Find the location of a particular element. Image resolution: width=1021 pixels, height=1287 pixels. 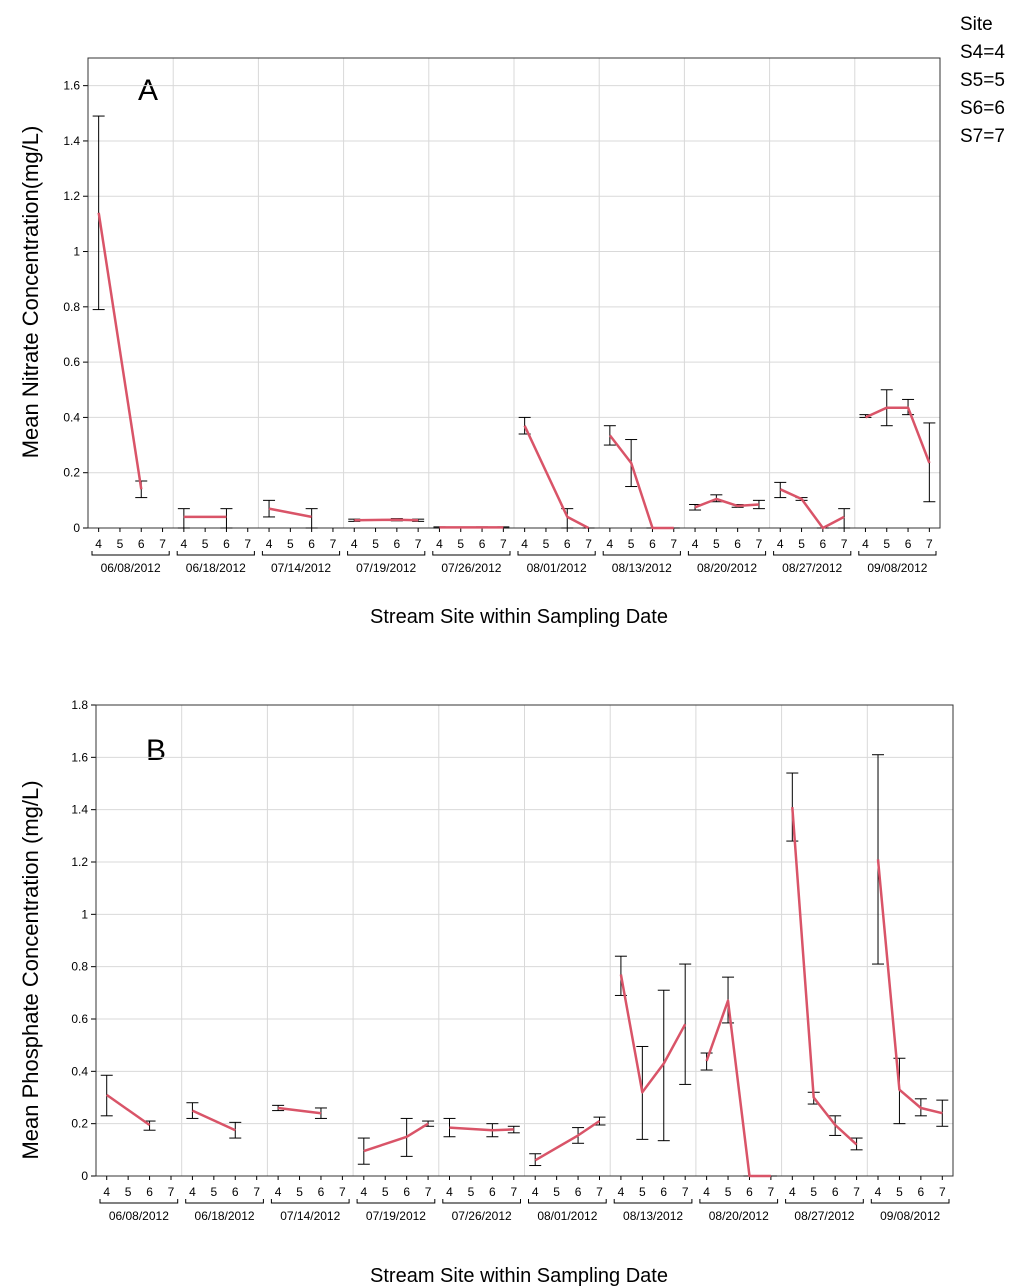

y-tick-label: 0 is located at coordinates (84, 1176).